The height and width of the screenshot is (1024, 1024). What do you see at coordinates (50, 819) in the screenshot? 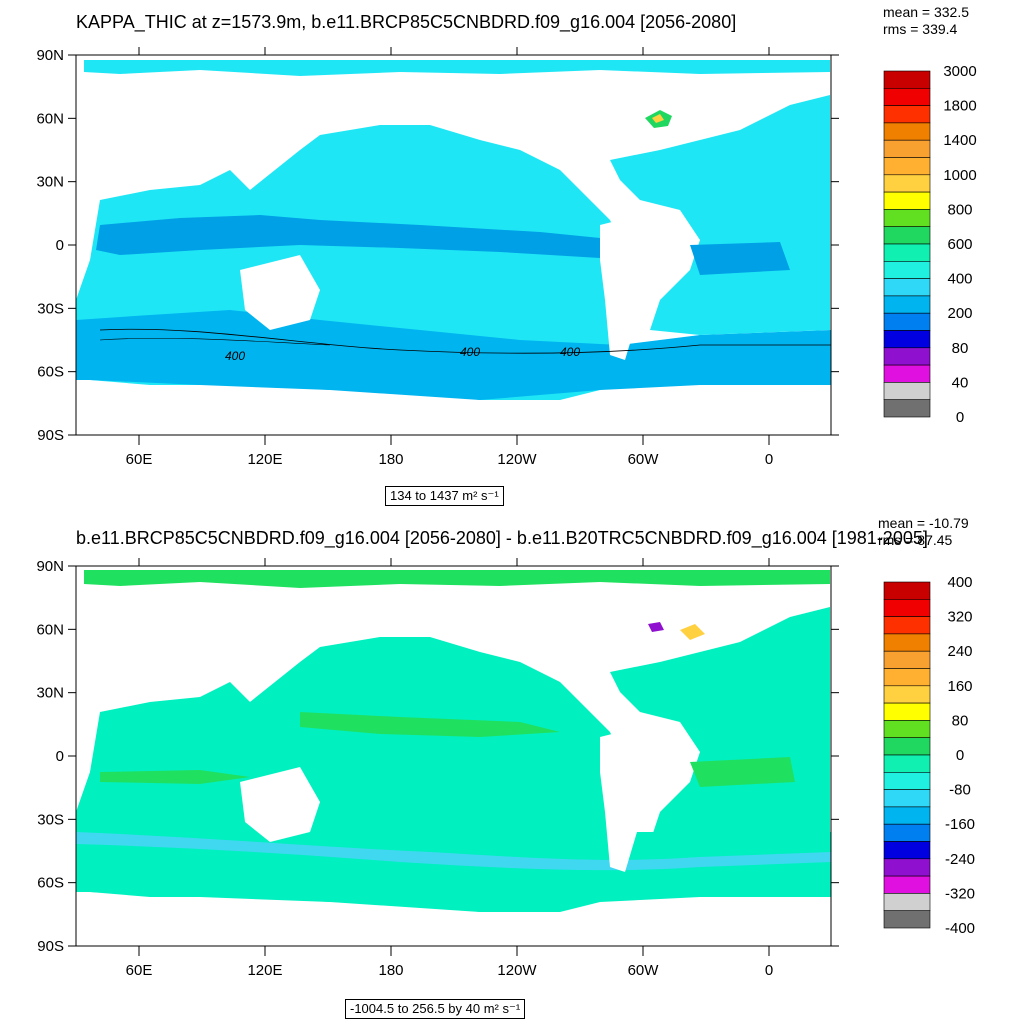
I see `lat-tick-label: 30S` at bounding box center [50, 819].